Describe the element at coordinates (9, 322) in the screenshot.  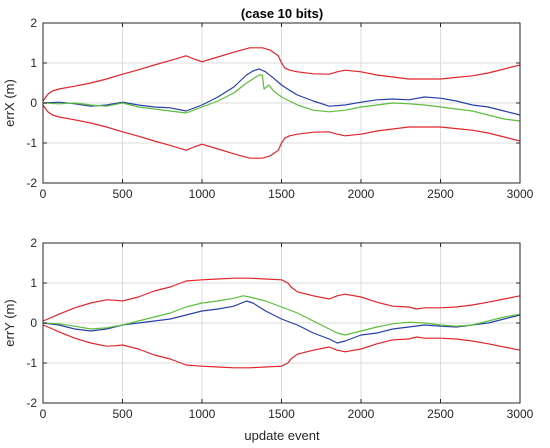
I see `y-axis-label-erry: errY (m)` at that location.